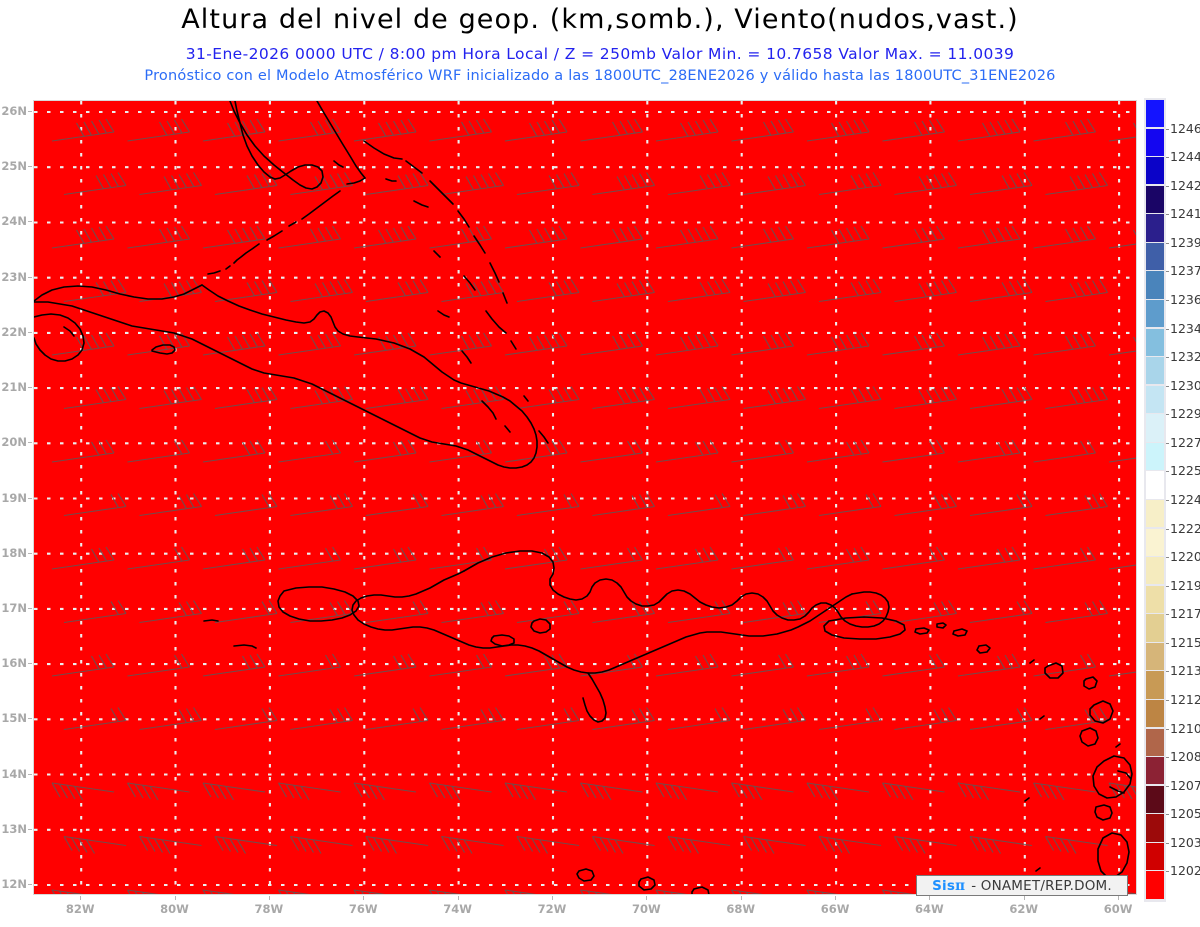 The image size is (1200, 927). What do you see at coordinates (1022, 885) in the screenshot?
I see `provider-watermark: Sis π - ONAMET/REP.DOM.` at bounding box center [1022, 885].